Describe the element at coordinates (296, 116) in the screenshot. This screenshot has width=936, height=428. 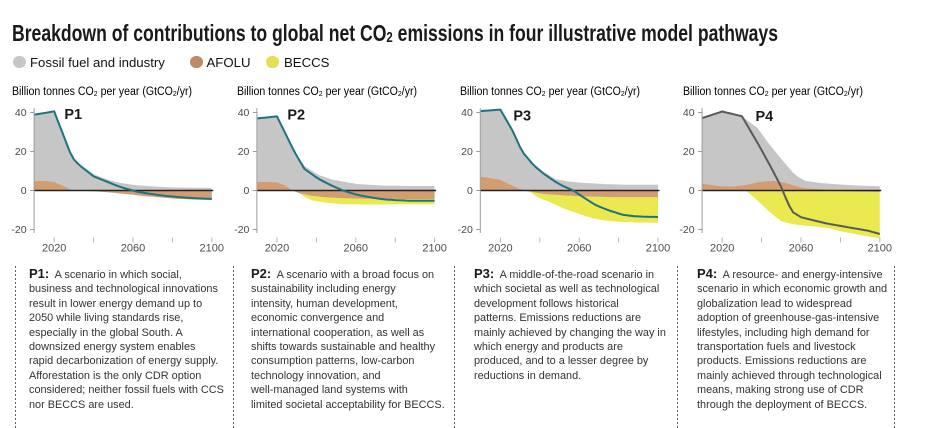
I see `svg-text: P2` at that location.